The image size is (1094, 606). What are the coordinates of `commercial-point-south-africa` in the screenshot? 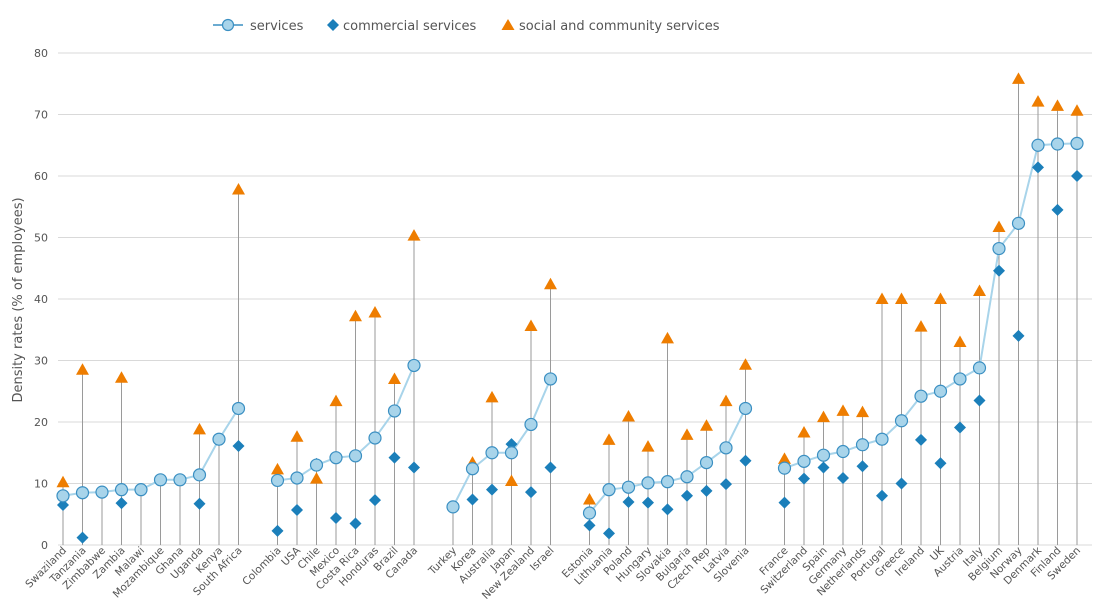 It's located at (239, 446).